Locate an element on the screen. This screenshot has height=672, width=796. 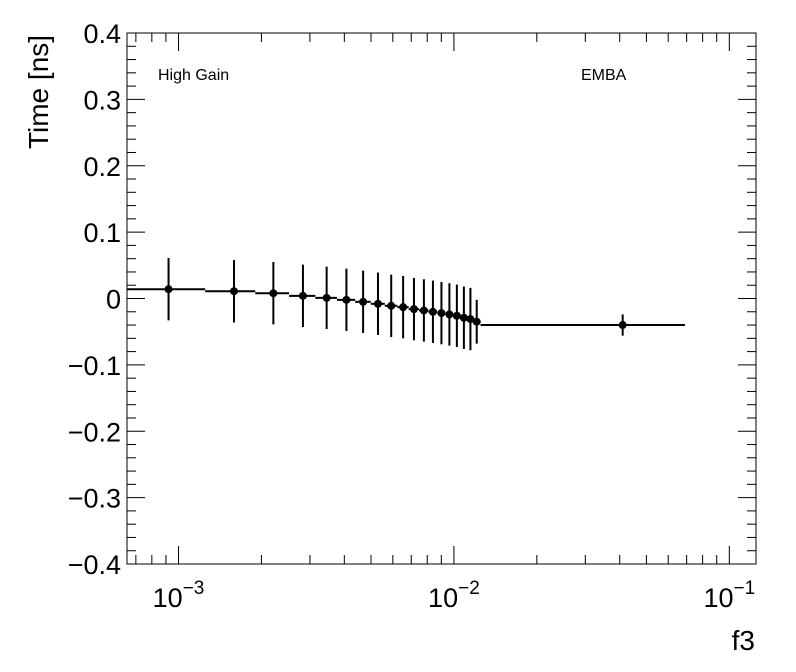
x-tick-label: 10⁻¹ is located at coordinates (729, 595).